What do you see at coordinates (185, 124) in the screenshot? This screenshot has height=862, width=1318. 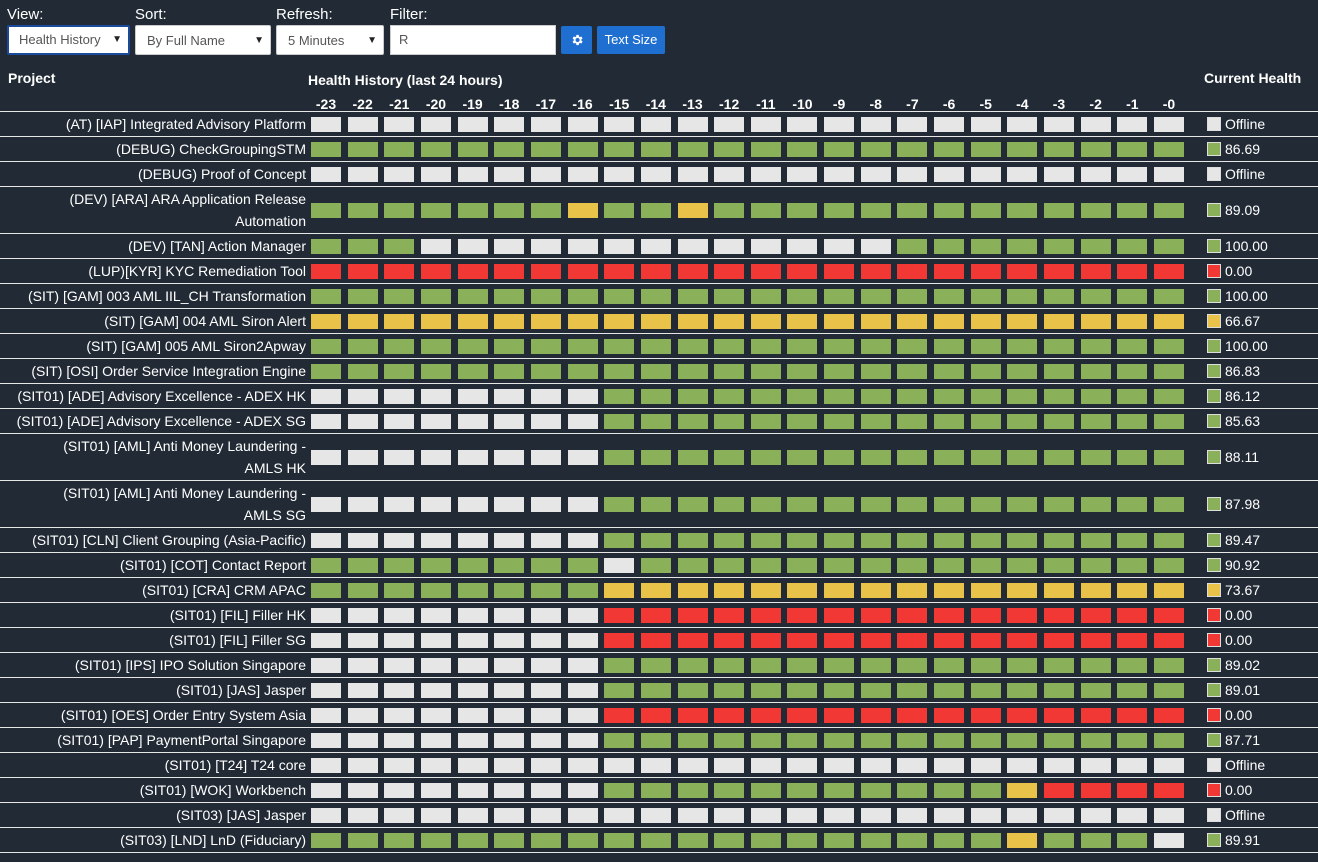 I see `project-name: (AT) [IAP] Integrated Advisory Platform` at bounding box center [185, 124].